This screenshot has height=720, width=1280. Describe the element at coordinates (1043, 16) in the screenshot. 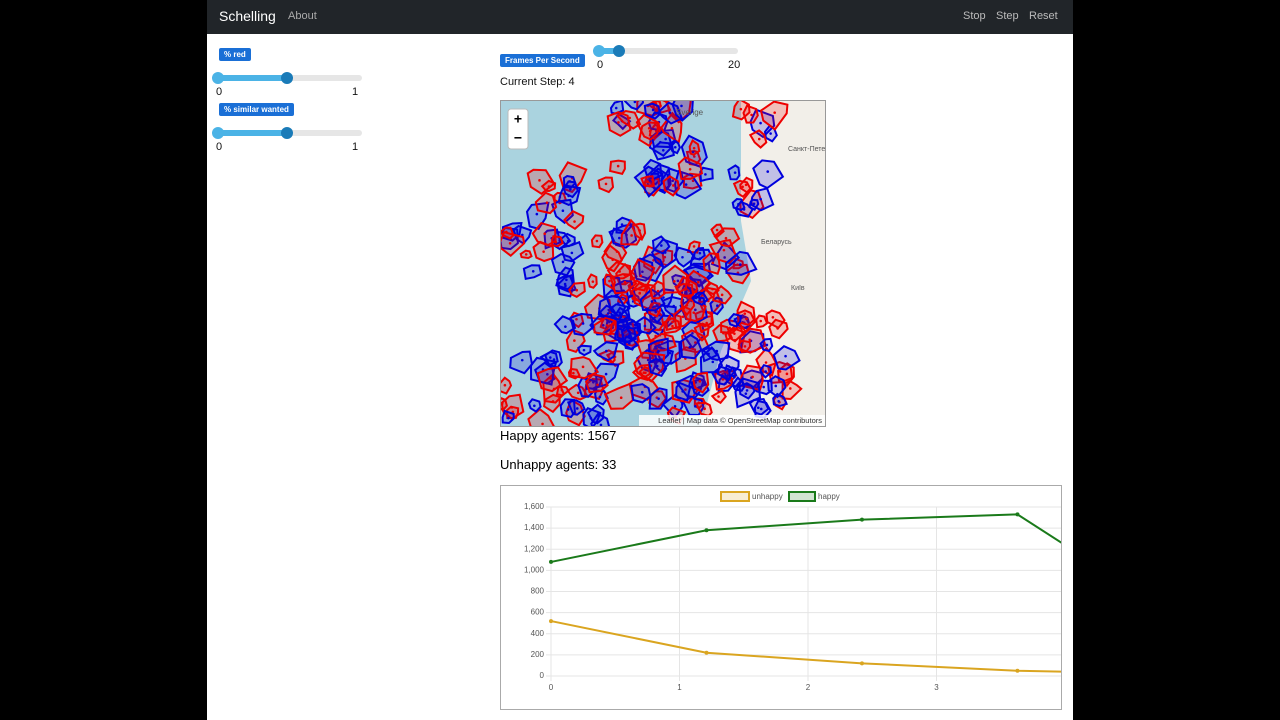

I see `reset-button: Reset` at that location.